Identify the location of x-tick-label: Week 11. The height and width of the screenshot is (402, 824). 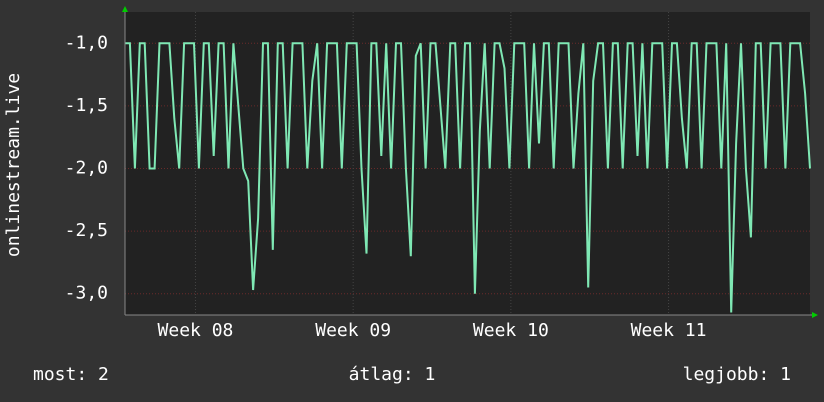
(669, 330).